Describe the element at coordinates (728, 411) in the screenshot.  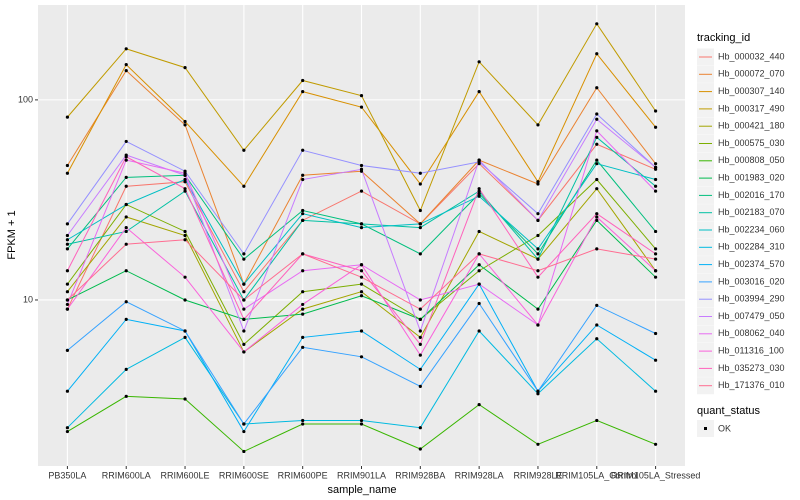
I see `shape-legend-title: quant_status` at that location.